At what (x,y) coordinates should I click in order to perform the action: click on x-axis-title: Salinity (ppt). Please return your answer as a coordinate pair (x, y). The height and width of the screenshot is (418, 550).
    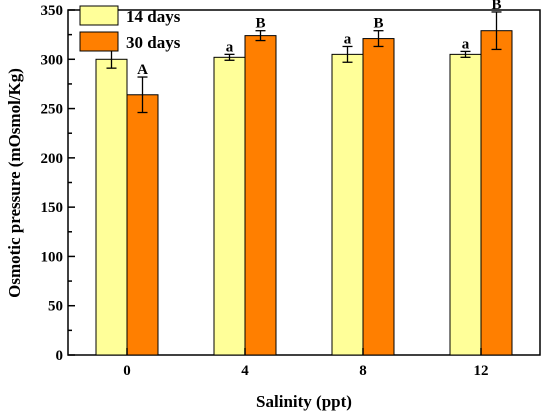
    Looking at the image, I should click on (304, 401).